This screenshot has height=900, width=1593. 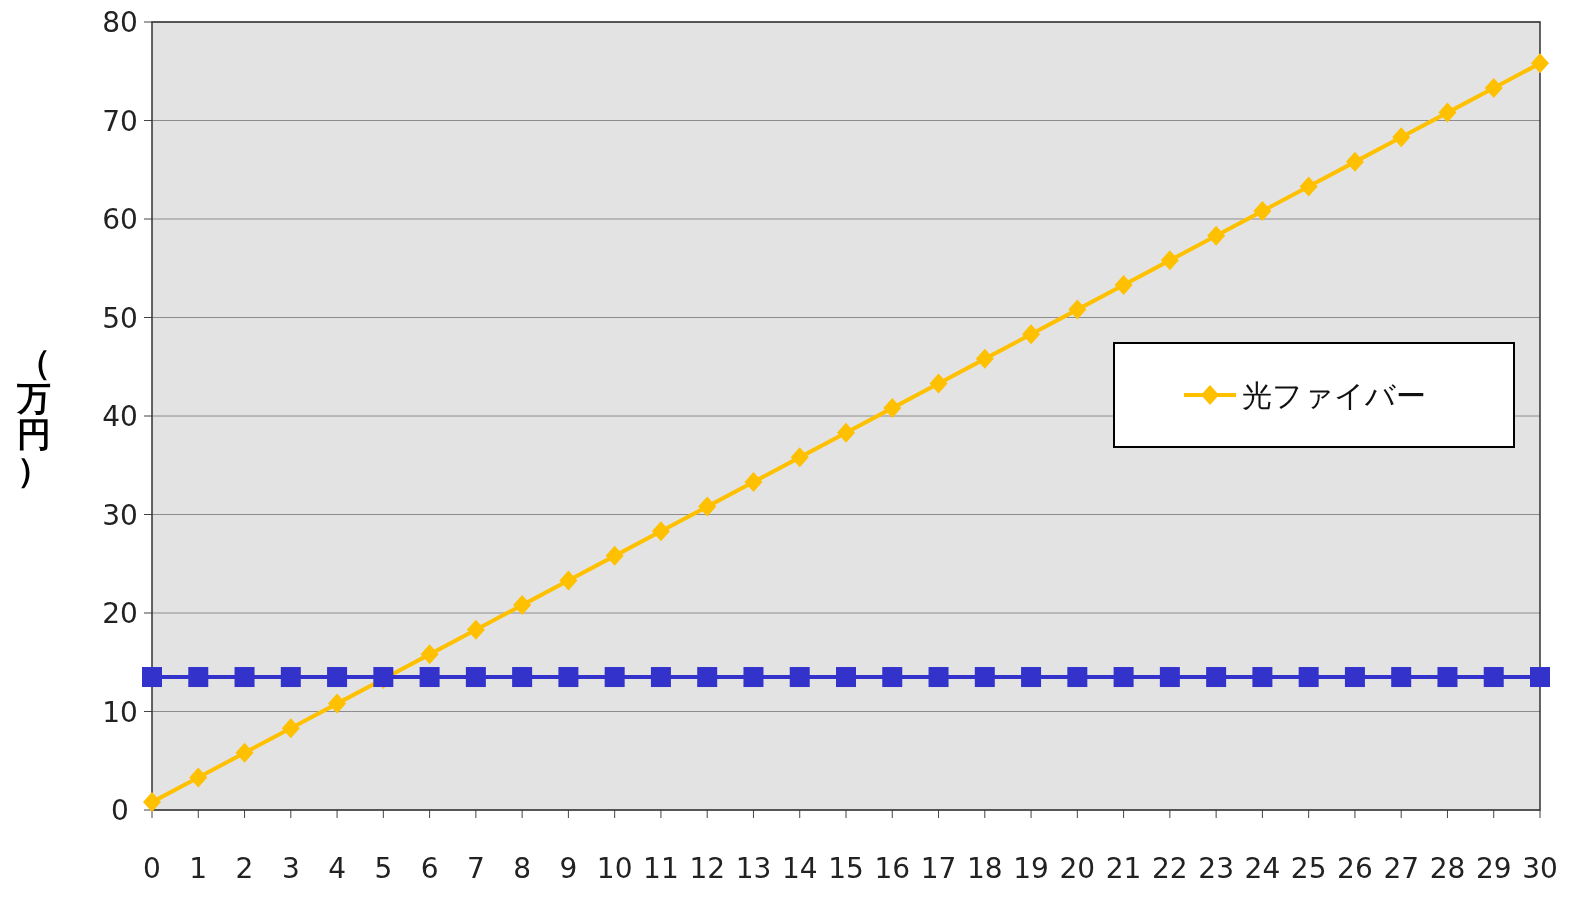 What do you see at coordinates (1493, 868) in the screenshot?
I see `x-tick-label: 29` at bounding box center [1493, 868].